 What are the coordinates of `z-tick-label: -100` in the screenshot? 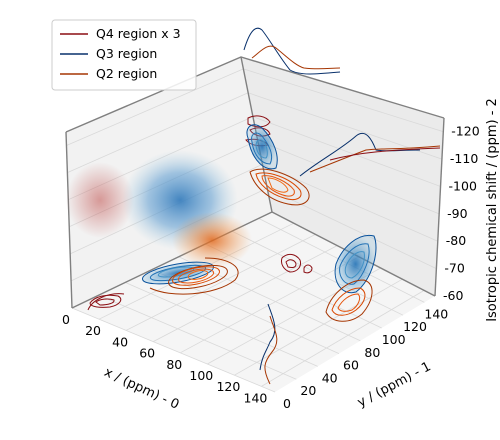 It's located at (463, 185).